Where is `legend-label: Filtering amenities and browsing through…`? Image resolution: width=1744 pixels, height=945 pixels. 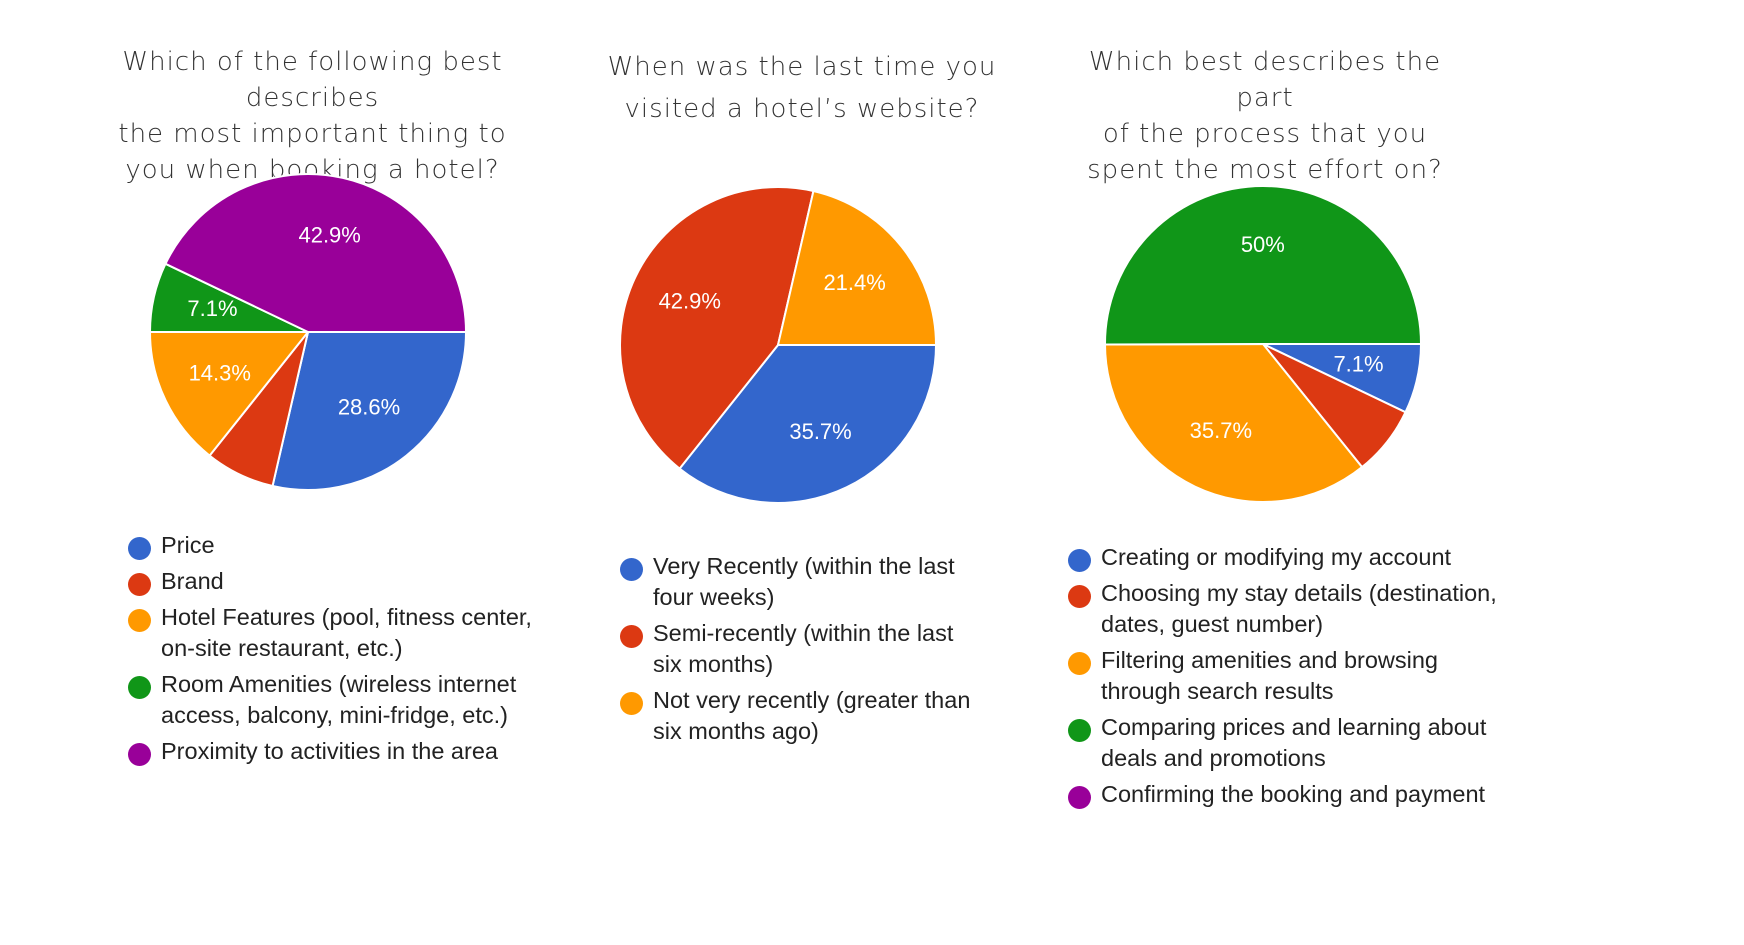 legend-label: Filtering amenities and browsing through… is located at coordinates (1269, 675).